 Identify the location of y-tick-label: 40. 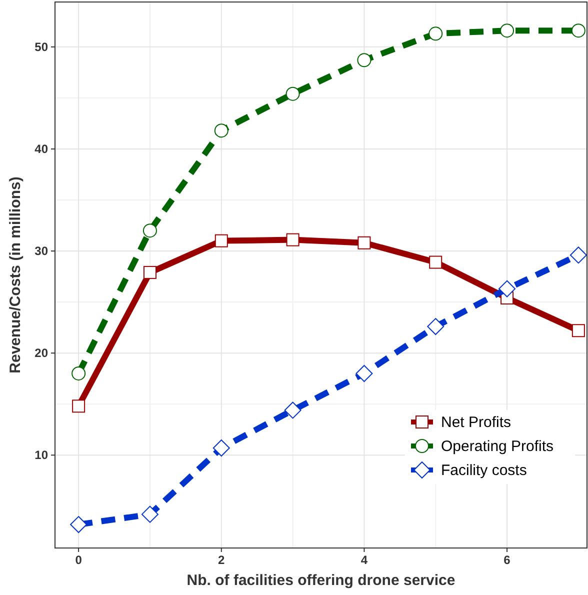
(41, 149).